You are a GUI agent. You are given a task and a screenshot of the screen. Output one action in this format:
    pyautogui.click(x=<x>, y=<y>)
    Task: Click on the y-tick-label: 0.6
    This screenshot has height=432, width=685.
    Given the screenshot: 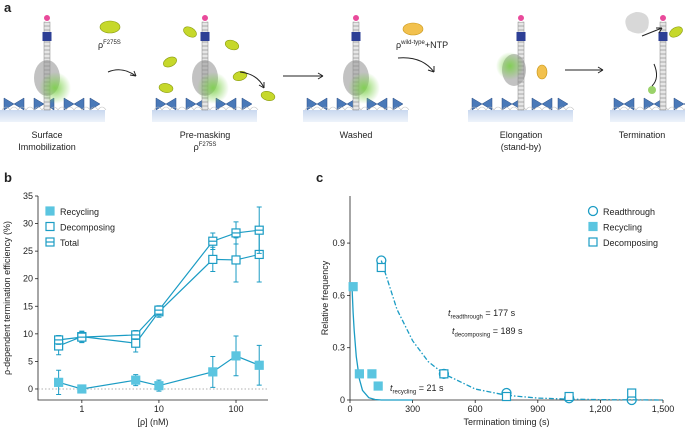 What is the action you would take?
    pyautogui.click(x=338, y=295)
    